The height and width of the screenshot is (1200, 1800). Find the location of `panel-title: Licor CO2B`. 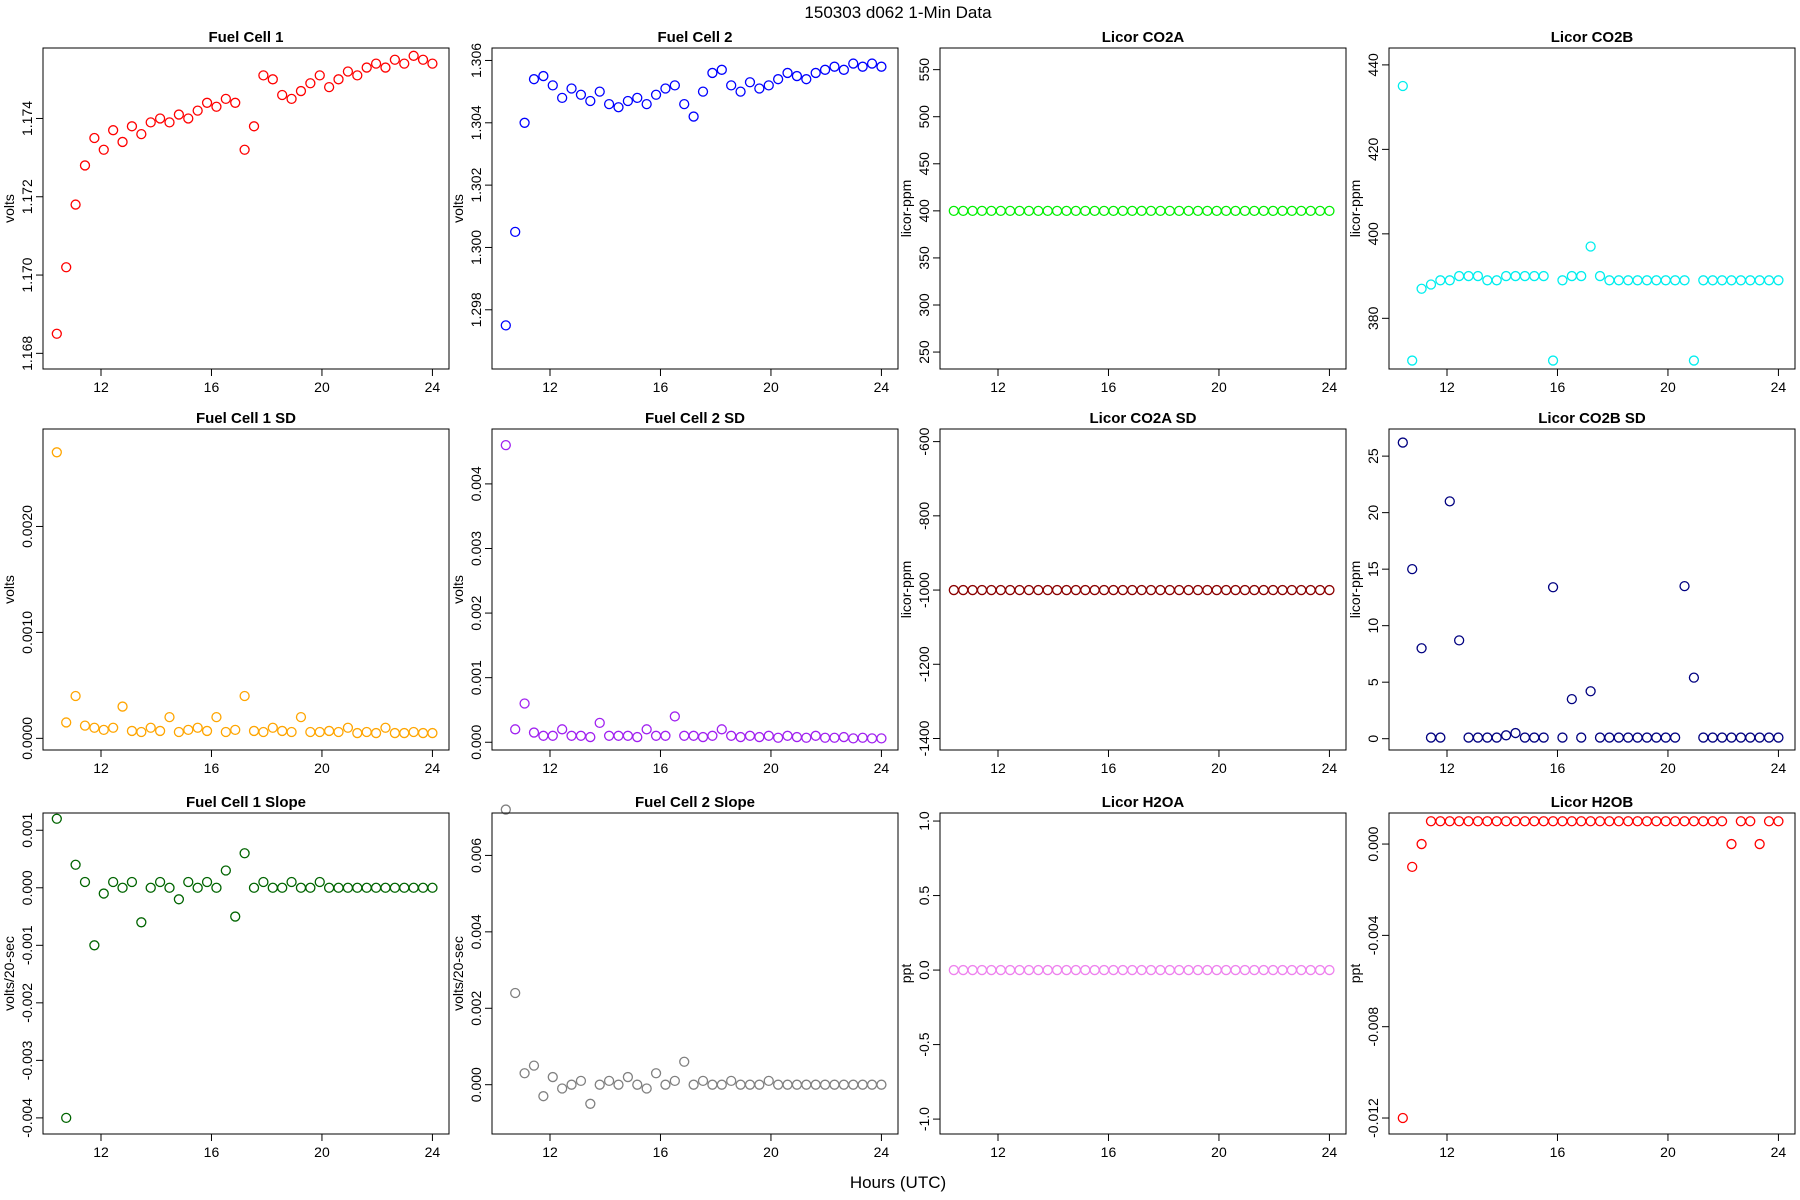

panel-title: Licor CO2B is located at coordinates (1592, 37).